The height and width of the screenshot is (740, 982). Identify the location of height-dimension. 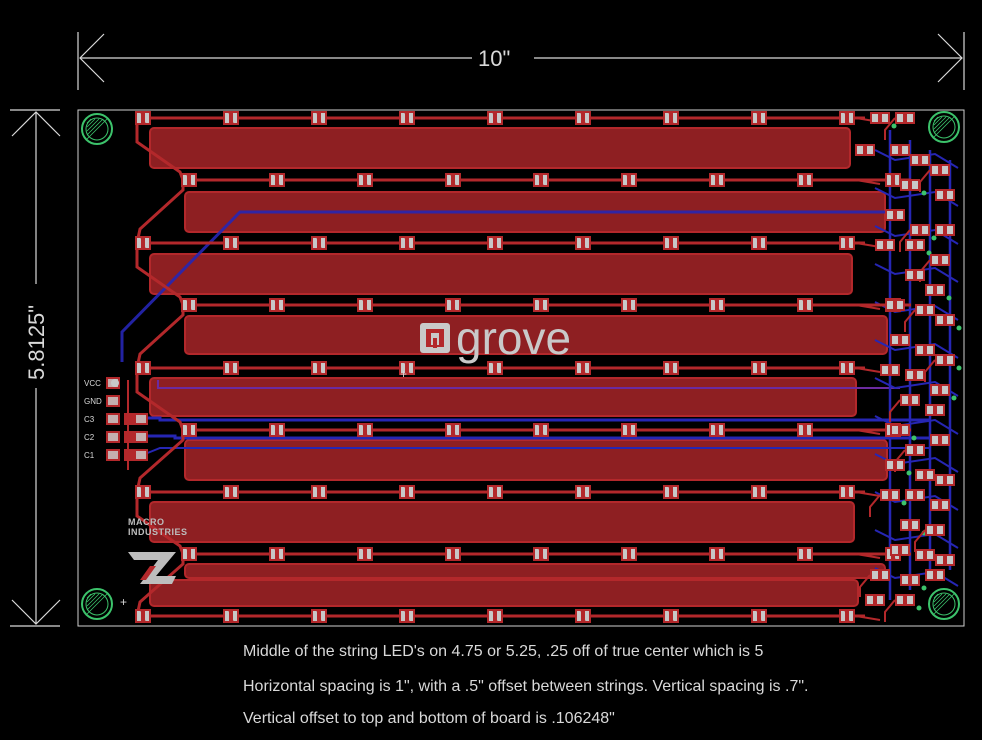
(35, 368).